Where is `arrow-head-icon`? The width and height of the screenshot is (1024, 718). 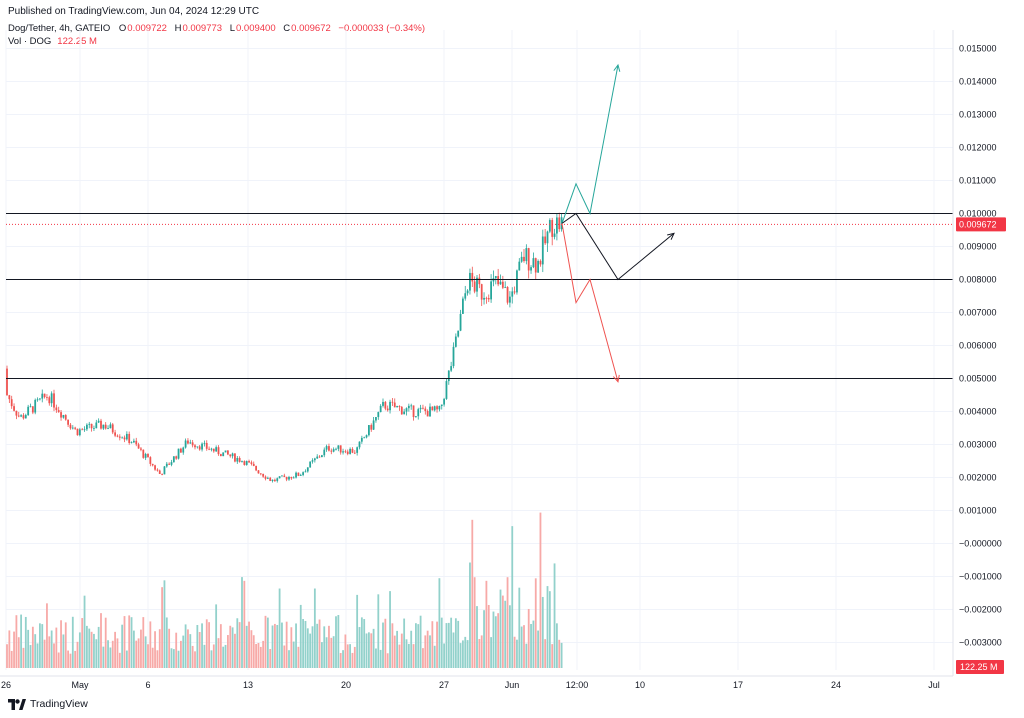 arrow-head-icon is located at coordinates (617, 67).